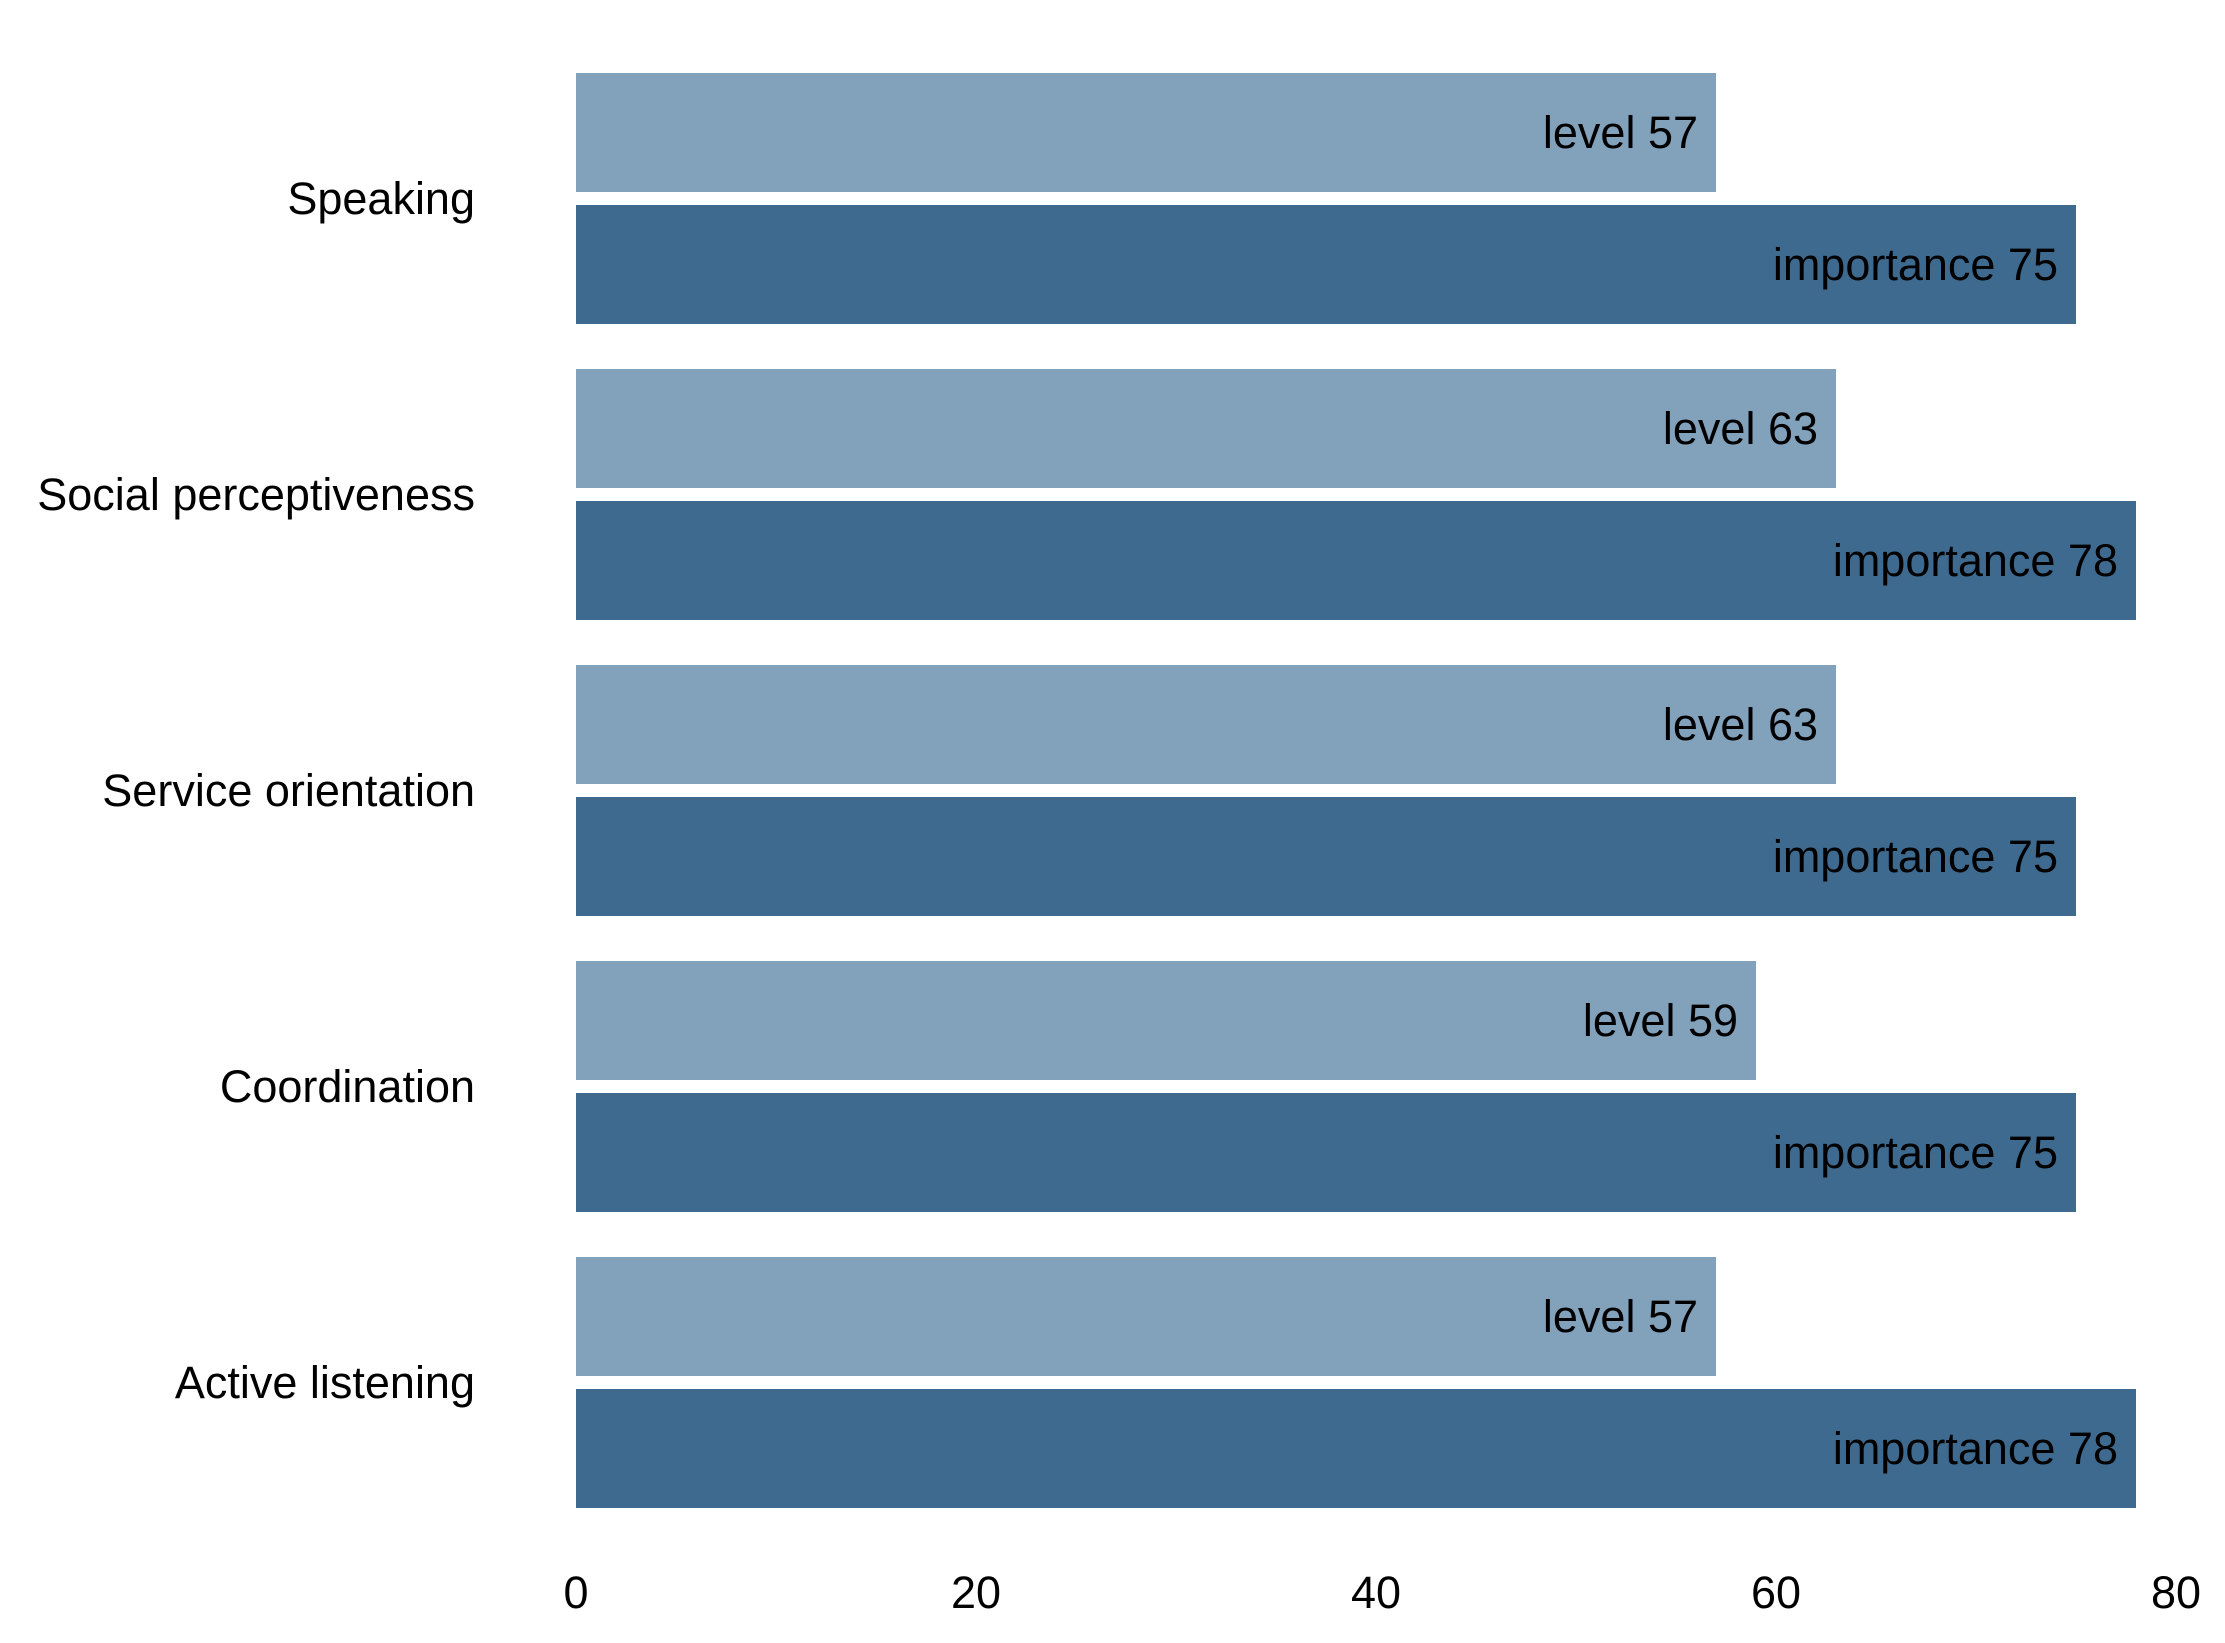 Image resolution: width=2225 pixels, height=1643 pixels. What do you see at coordinates (325, 1382) in the screenshot?
I see `category-label: Active listening` at bounding box center [325, 1382].